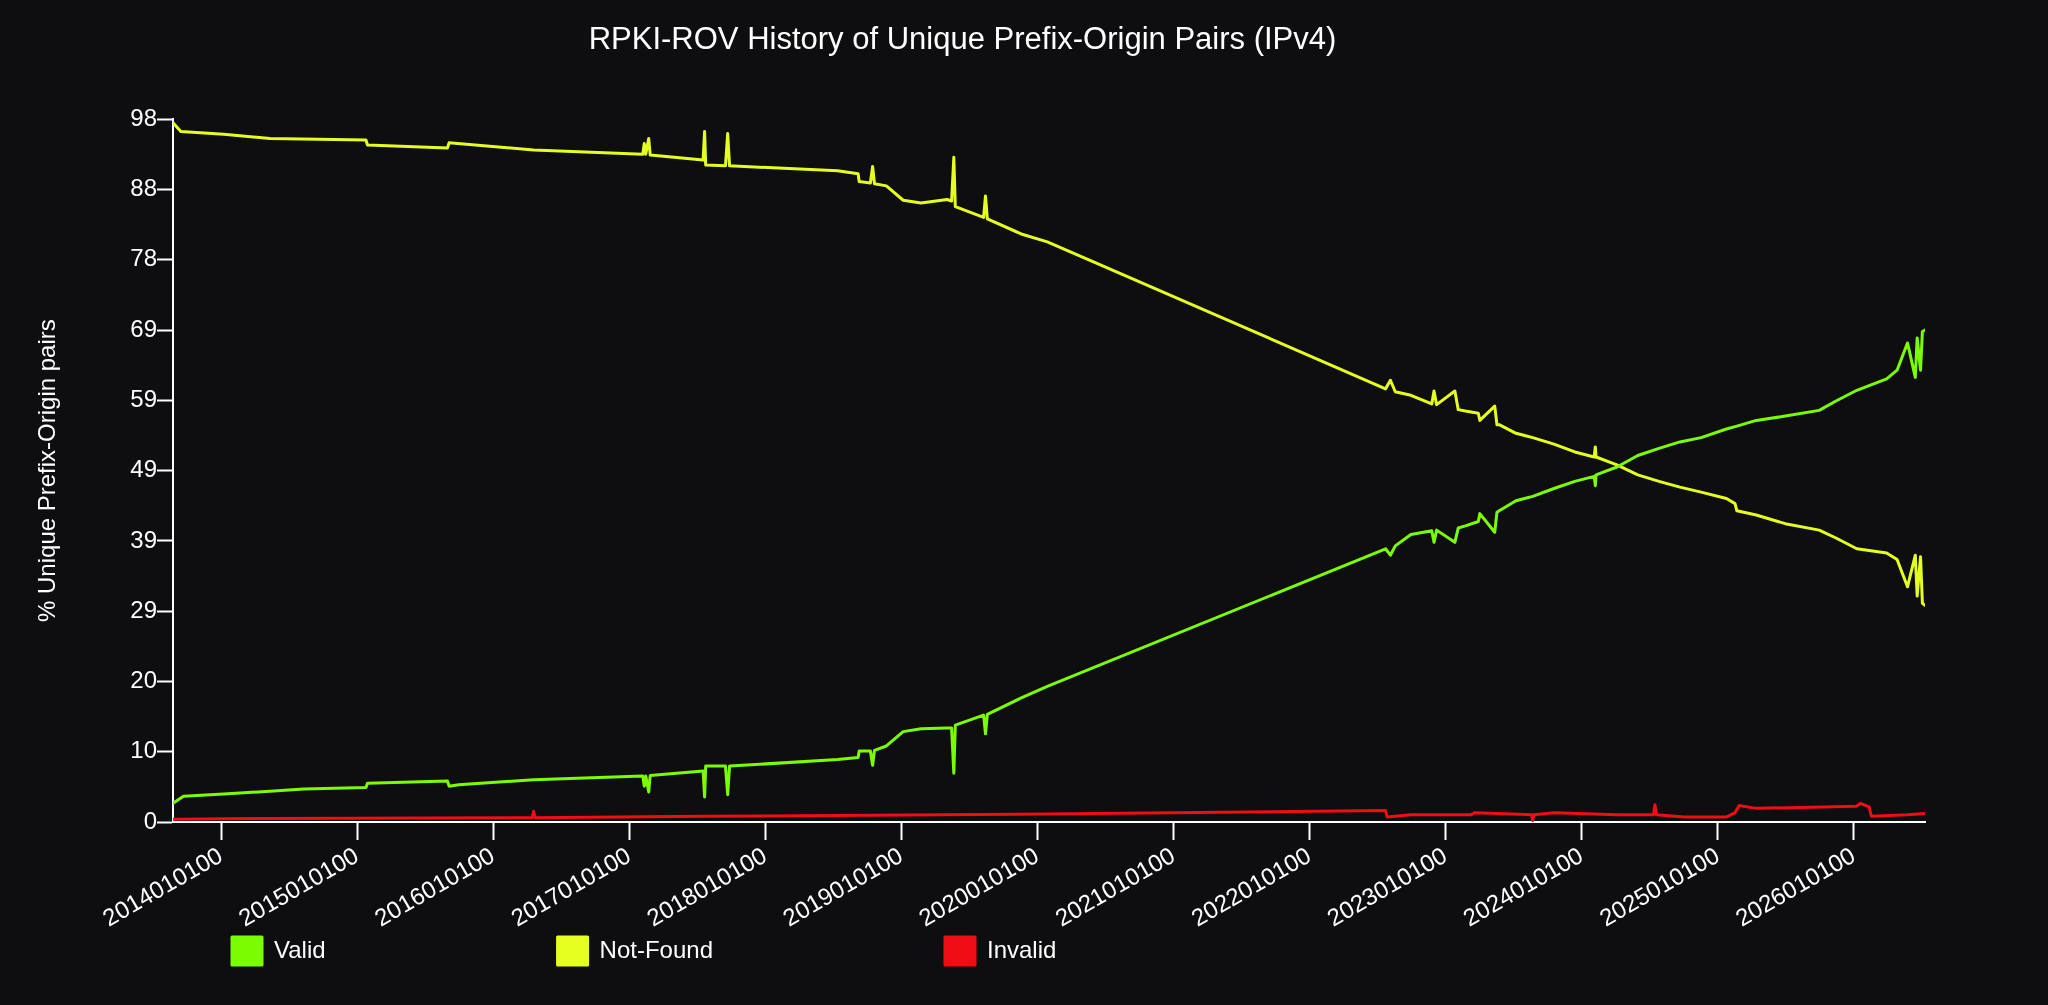 The image size is (2048, 1005). What do you see at coordinates (143, 750) in the screenshot?
I see `y-tick-label: 10` at bounding box center [143, 750].